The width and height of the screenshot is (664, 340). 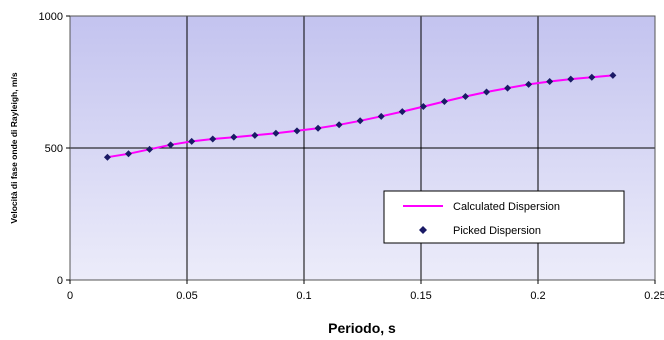 I want to click on y-tick-label: 1000, so click(x=51, y=17).